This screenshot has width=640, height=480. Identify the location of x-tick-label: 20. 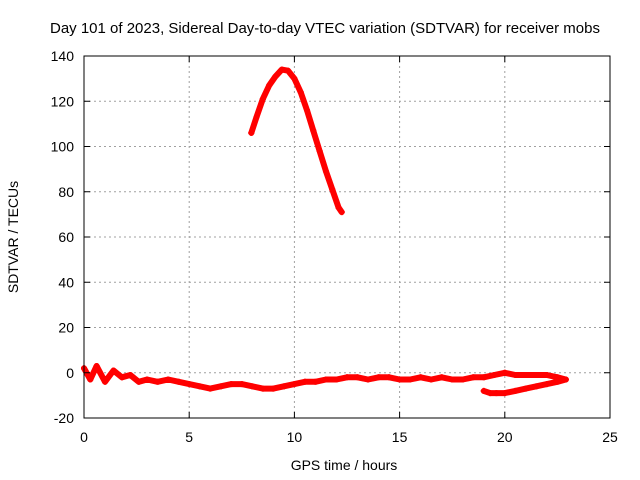
(505, 437).